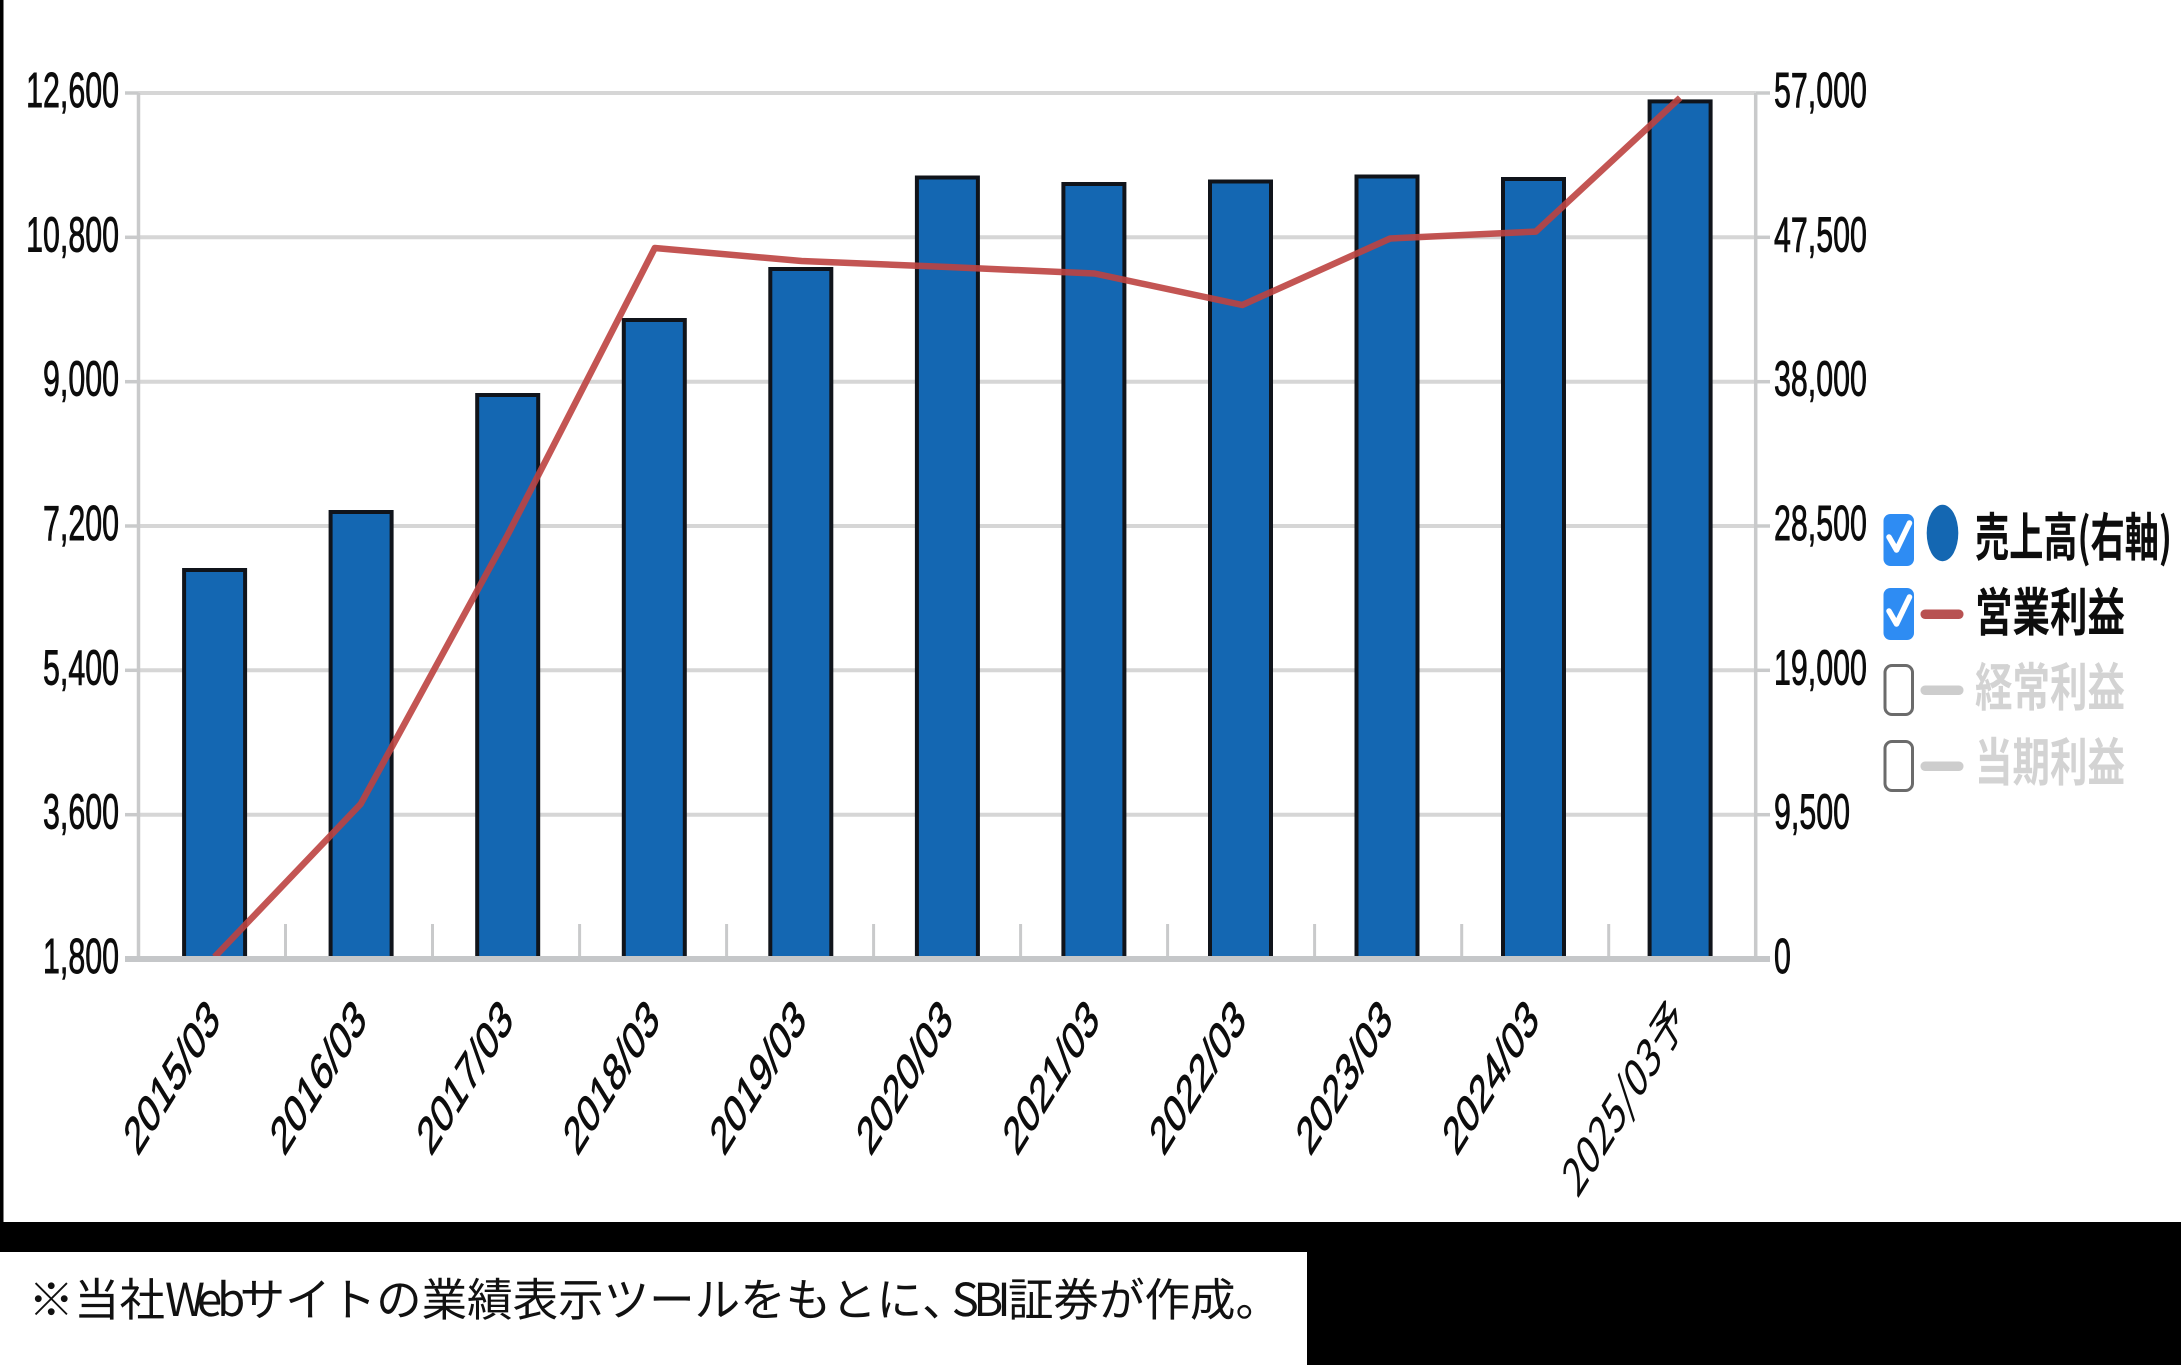  I want to click on svg-text: 0, so click(1782, 956).